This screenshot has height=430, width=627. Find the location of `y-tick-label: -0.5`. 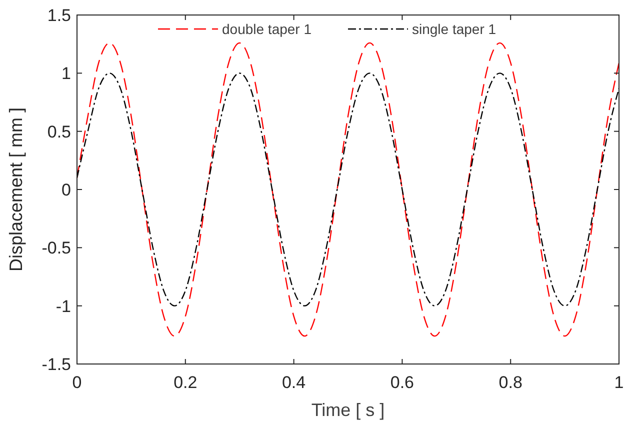

y-tick-label: -0.5 is located at coordinates (56, 248).